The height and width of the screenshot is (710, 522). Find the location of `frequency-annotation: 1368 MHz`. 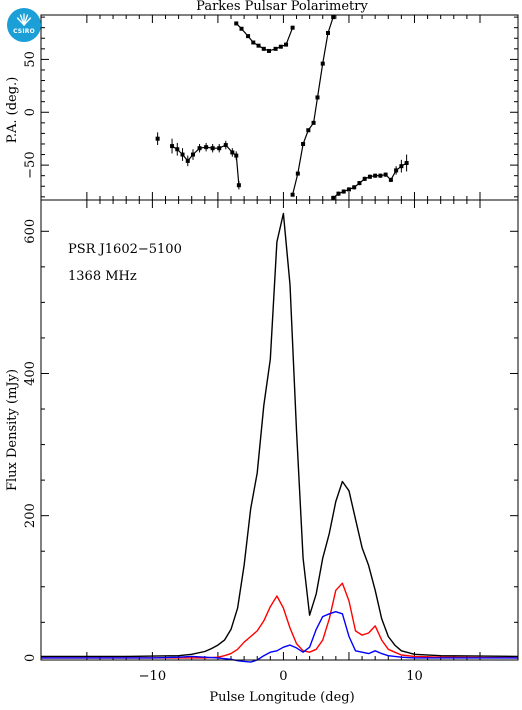

frequency-annotation: 1368 MHz is located at coordinates (102, 276).